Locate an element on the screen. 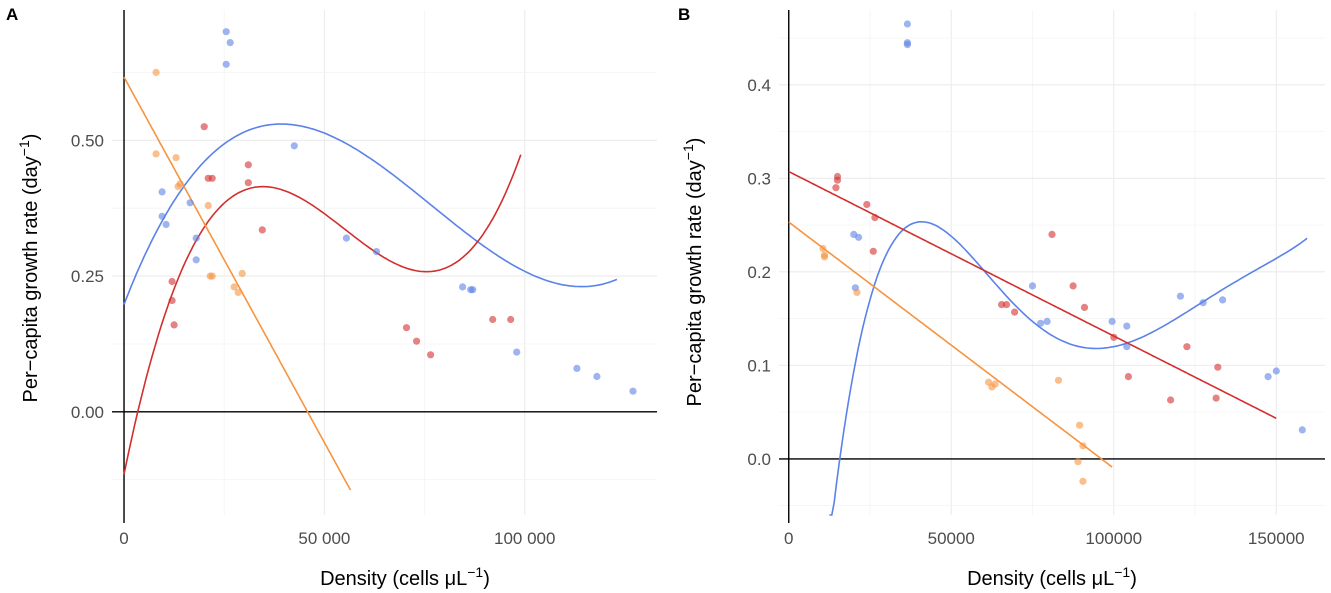 Image resolution: width=1331 pixels, height=593 pixels. panel-b-series-3-fit-line is located at coordinates (950, 344).